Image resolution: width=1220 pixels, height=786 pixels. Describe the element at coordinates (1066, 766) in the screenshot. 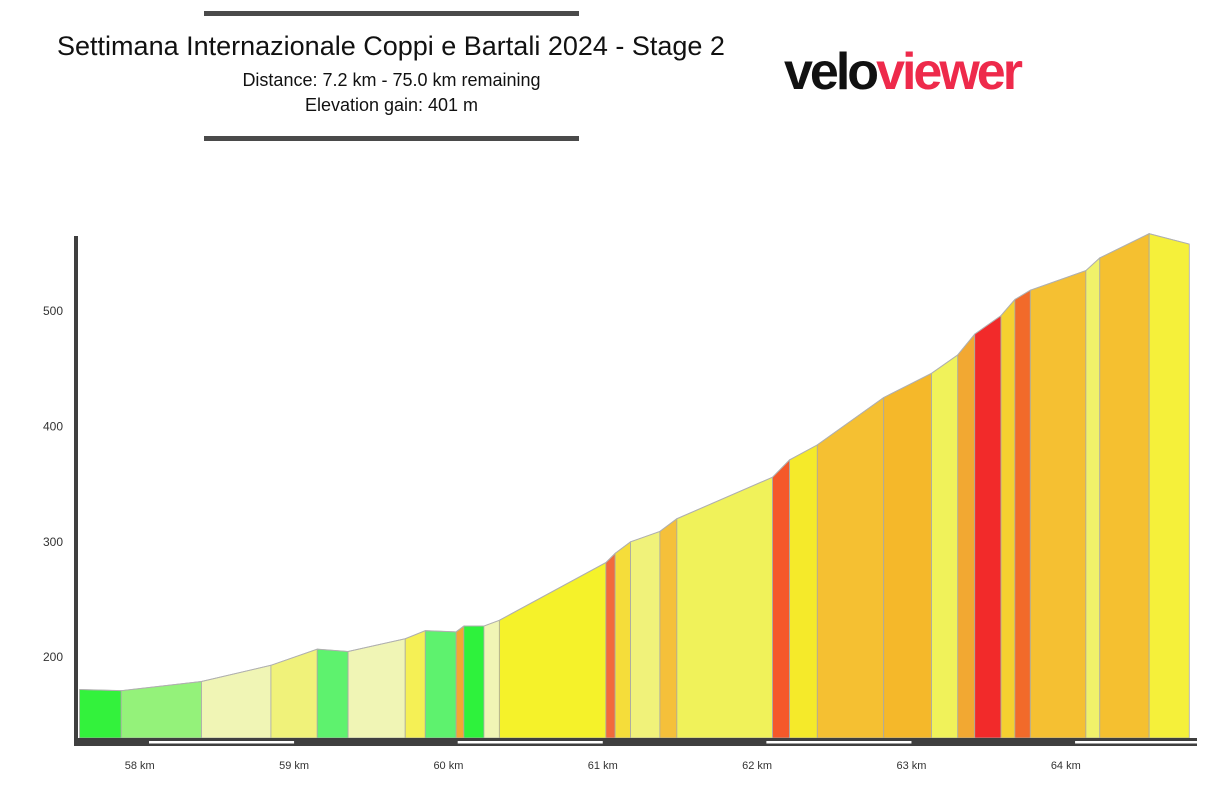

I see `x-tick-label: 64 km` at that location.